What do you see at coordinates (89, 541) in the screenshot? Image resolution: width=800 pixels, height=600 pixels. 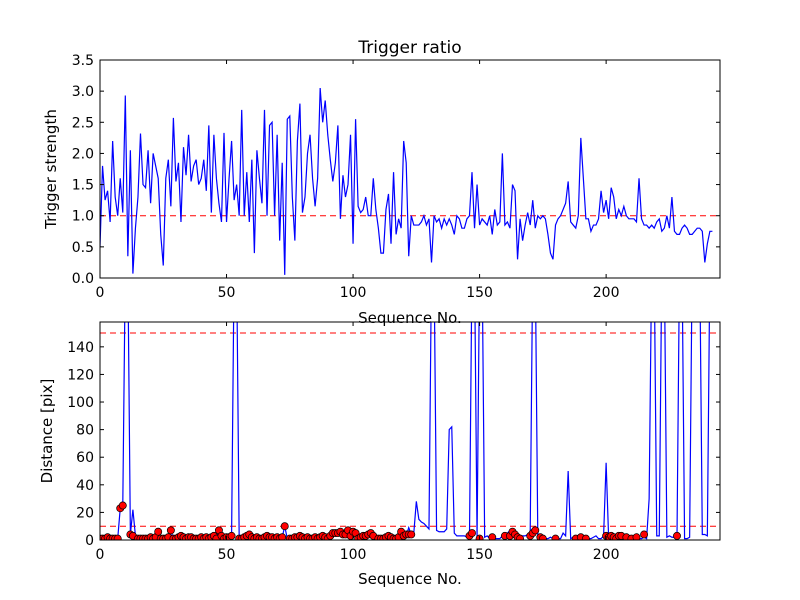 I see `y-tick-label: 0` at bounding box center [89, 541].